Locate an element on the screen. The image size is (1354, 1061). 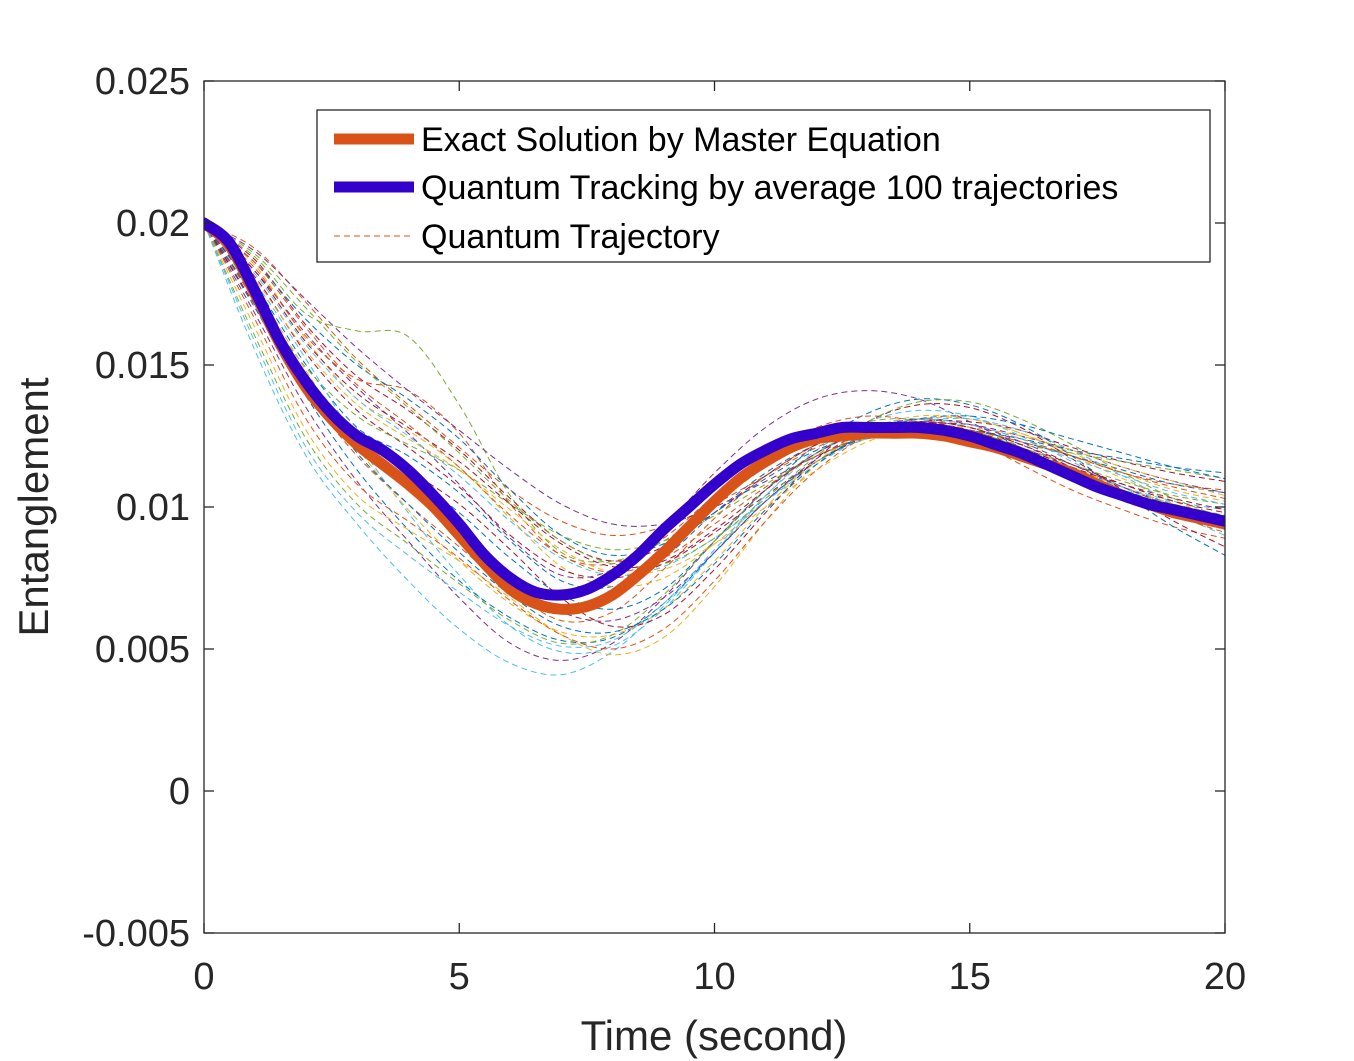
y-tick-label: 0.015 is located at coordinates (142, 366).